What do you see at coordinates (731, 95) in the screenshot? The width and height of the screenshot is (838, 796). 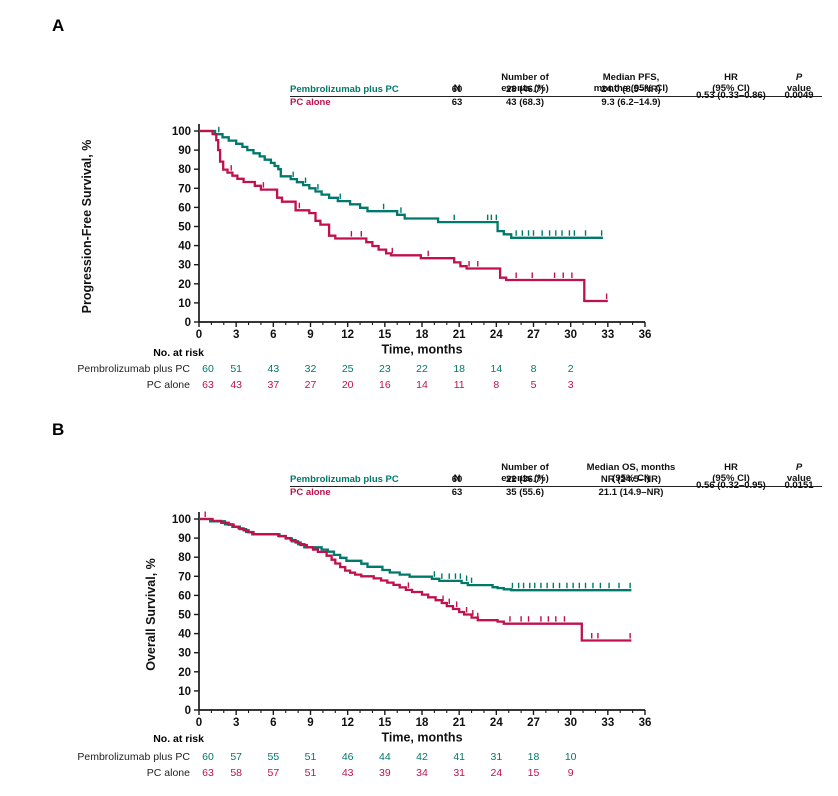 I see `hr-value: 0.53 (0.33–0.86)` at bounding box center [731, 95].